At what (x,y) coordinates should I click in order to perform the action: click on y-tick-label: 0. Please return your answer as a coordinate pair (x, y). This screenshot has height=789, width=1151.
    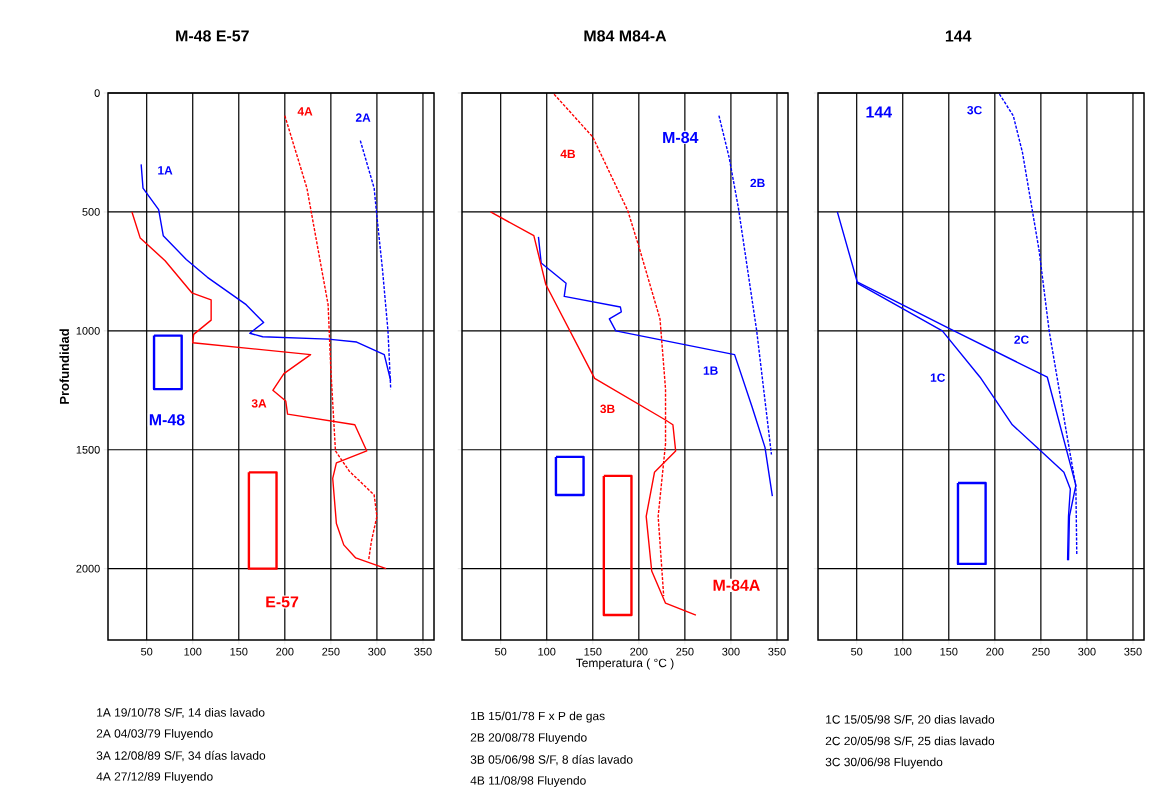
    Looking at the image, I should click on (97, 93).